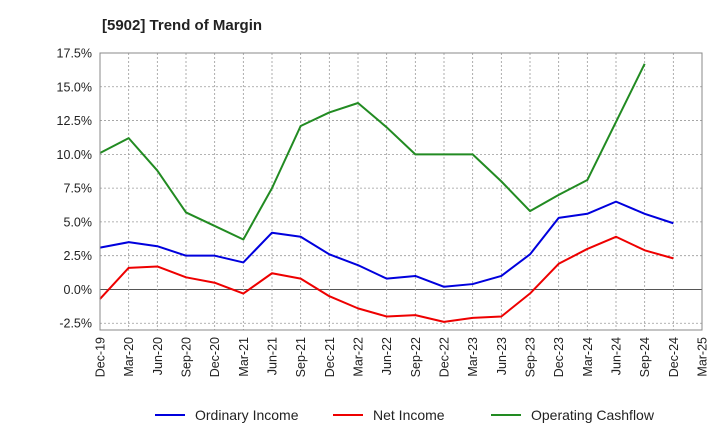 The height and width of the screenshot is (440, 720). Describe the element at coordinates (75, 324) in the screenshot. I see `y-tick-label: -2.5%` at that location.